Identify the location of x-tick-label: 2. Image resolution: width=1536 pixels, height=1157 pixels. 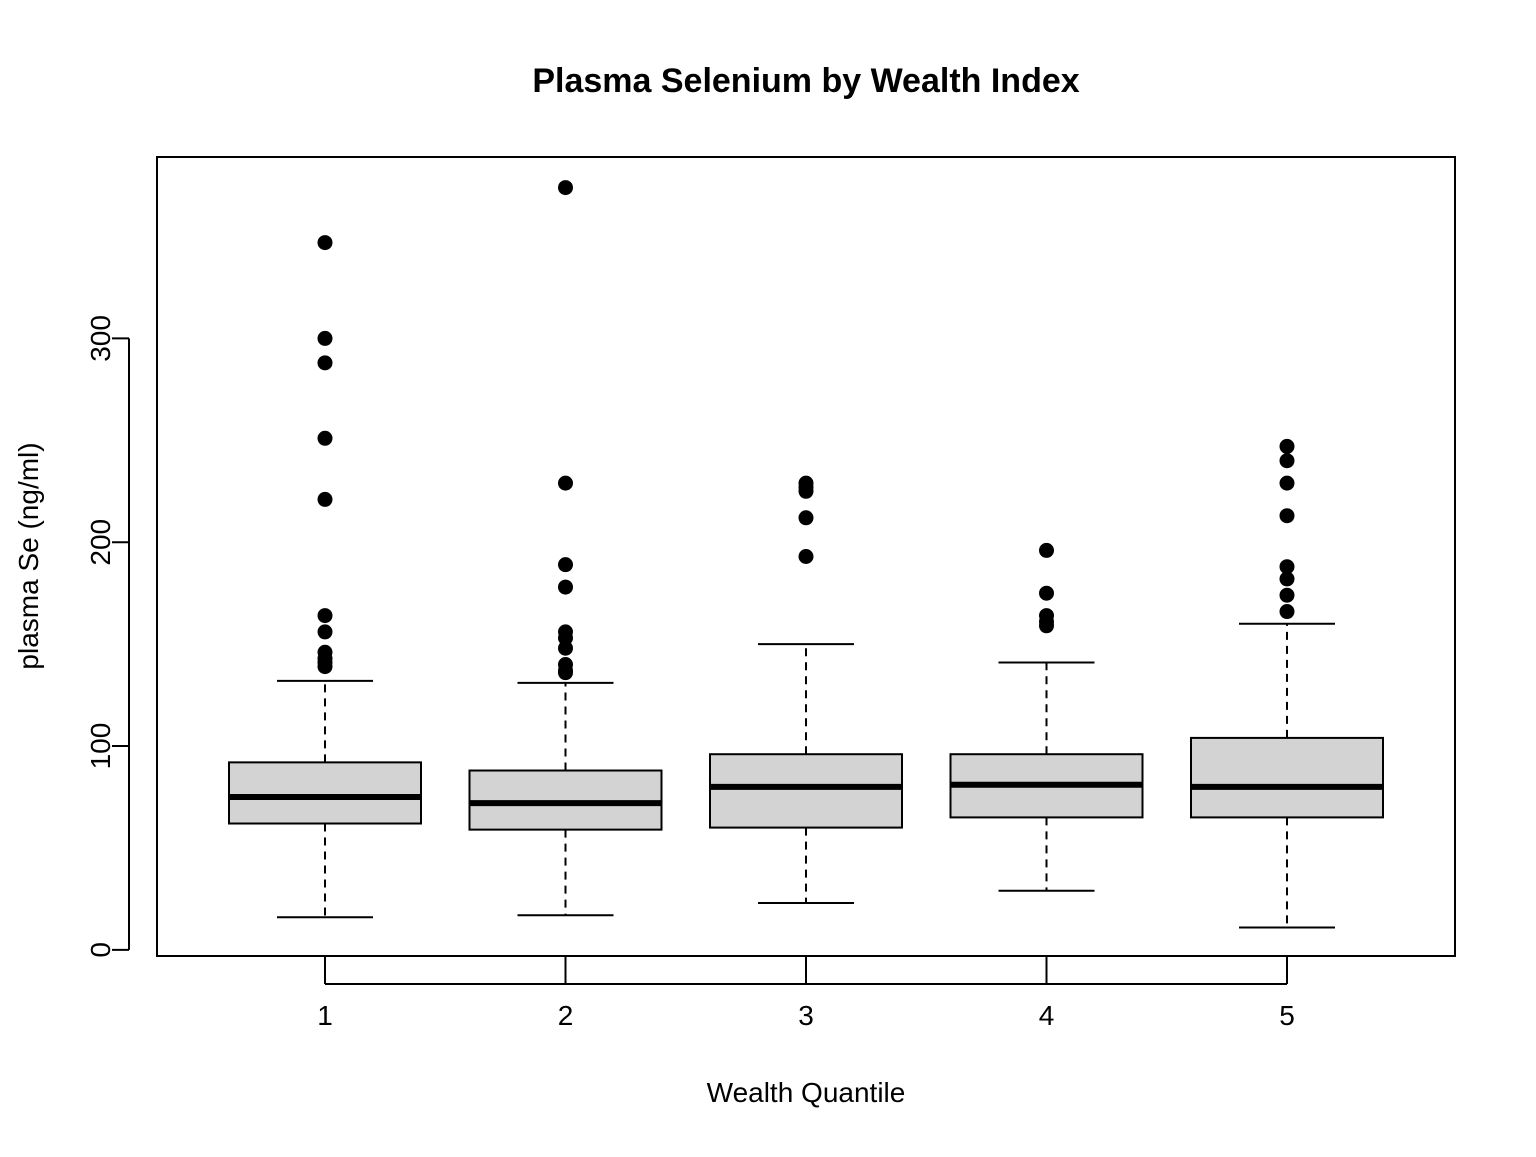
(566, 1015).